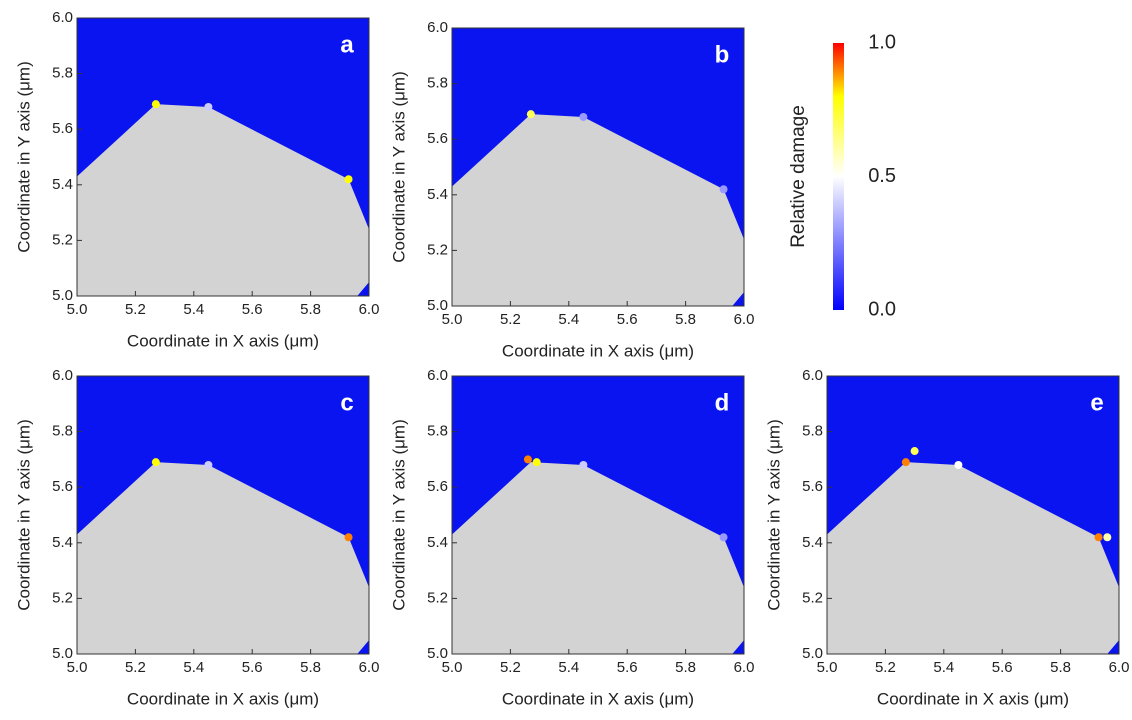 Image resolution: width=1132 pixels, height=720 pixels. I want to click on panel-label: c, so click(346, 402).